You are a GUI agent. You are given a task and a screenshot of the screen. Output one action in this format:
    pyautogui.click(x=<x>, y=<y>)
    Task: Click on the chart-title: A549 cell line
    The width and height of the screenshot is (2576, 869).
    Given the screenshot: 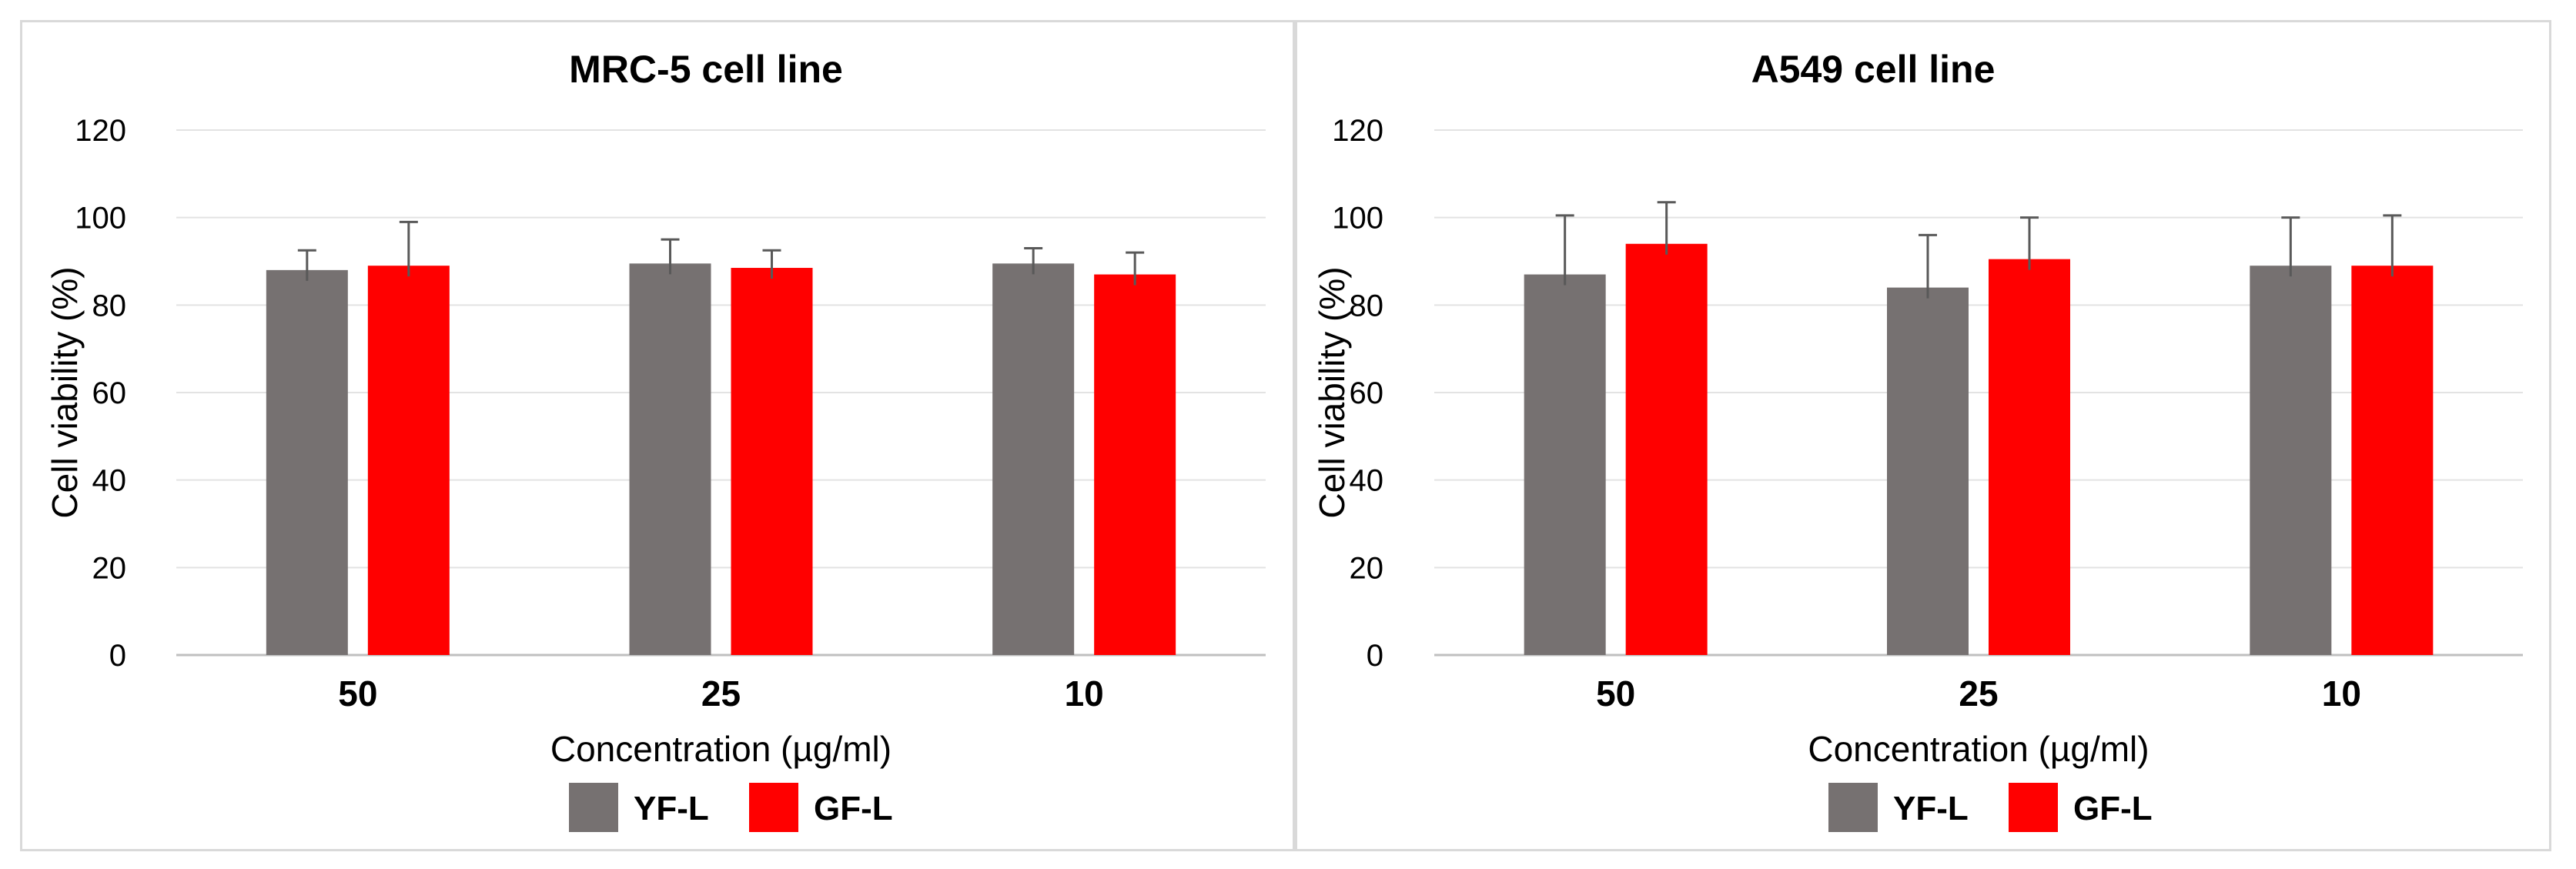 What is the action you would take?
    pyautogui.click(x=1874, y=69)
    